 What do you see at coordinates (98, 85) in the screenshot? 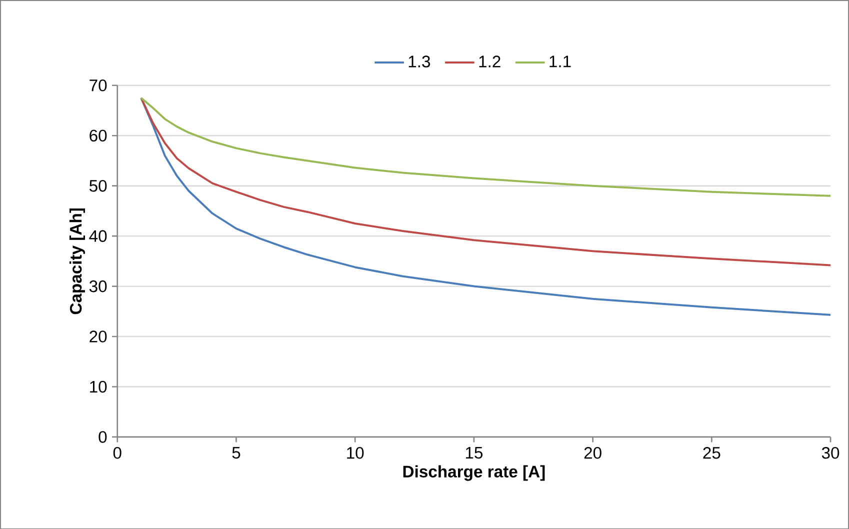
I see `y-tick-label: 70` at bounding box center [98, 85].